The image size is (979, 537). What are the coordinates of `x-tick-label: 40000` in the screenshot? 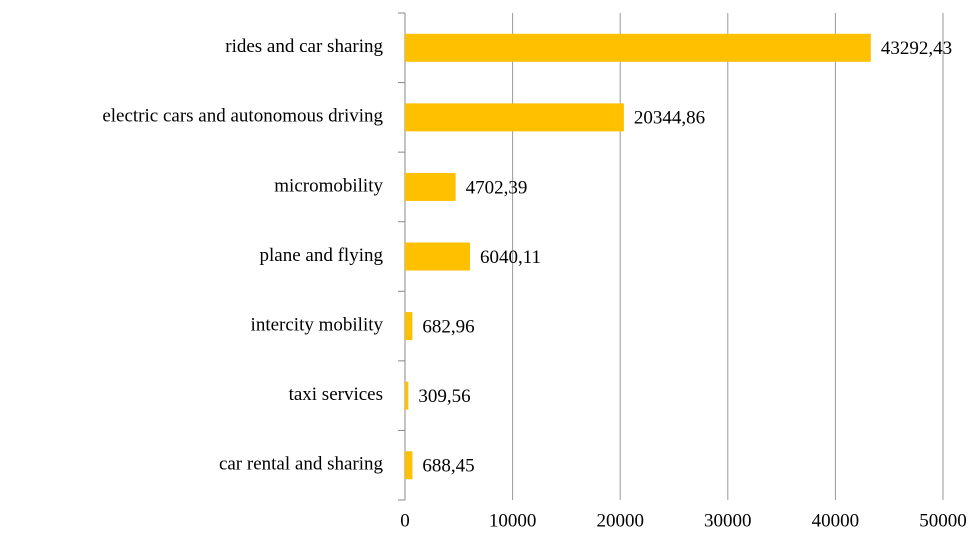 It's located at (836, 520).